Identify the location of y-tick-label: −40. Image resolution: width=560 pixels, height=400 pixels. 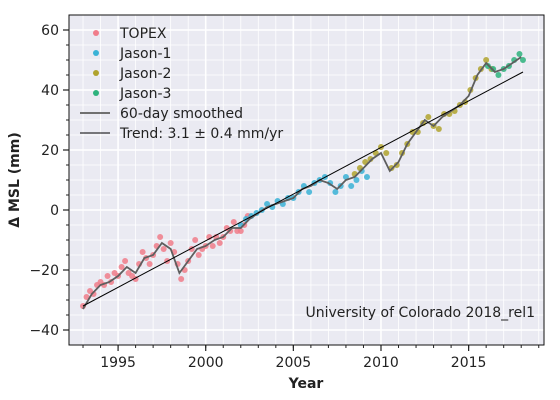
(44, 331).